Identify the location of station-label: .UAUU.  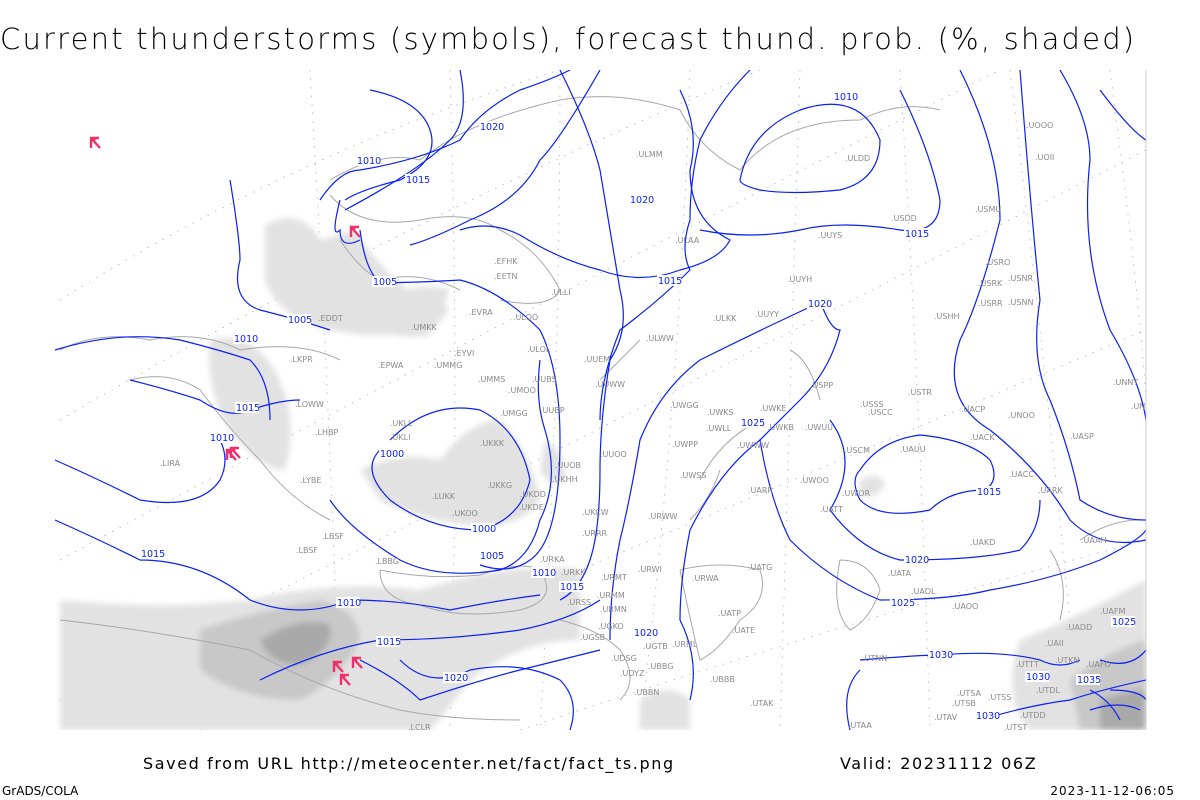
(913, 449).